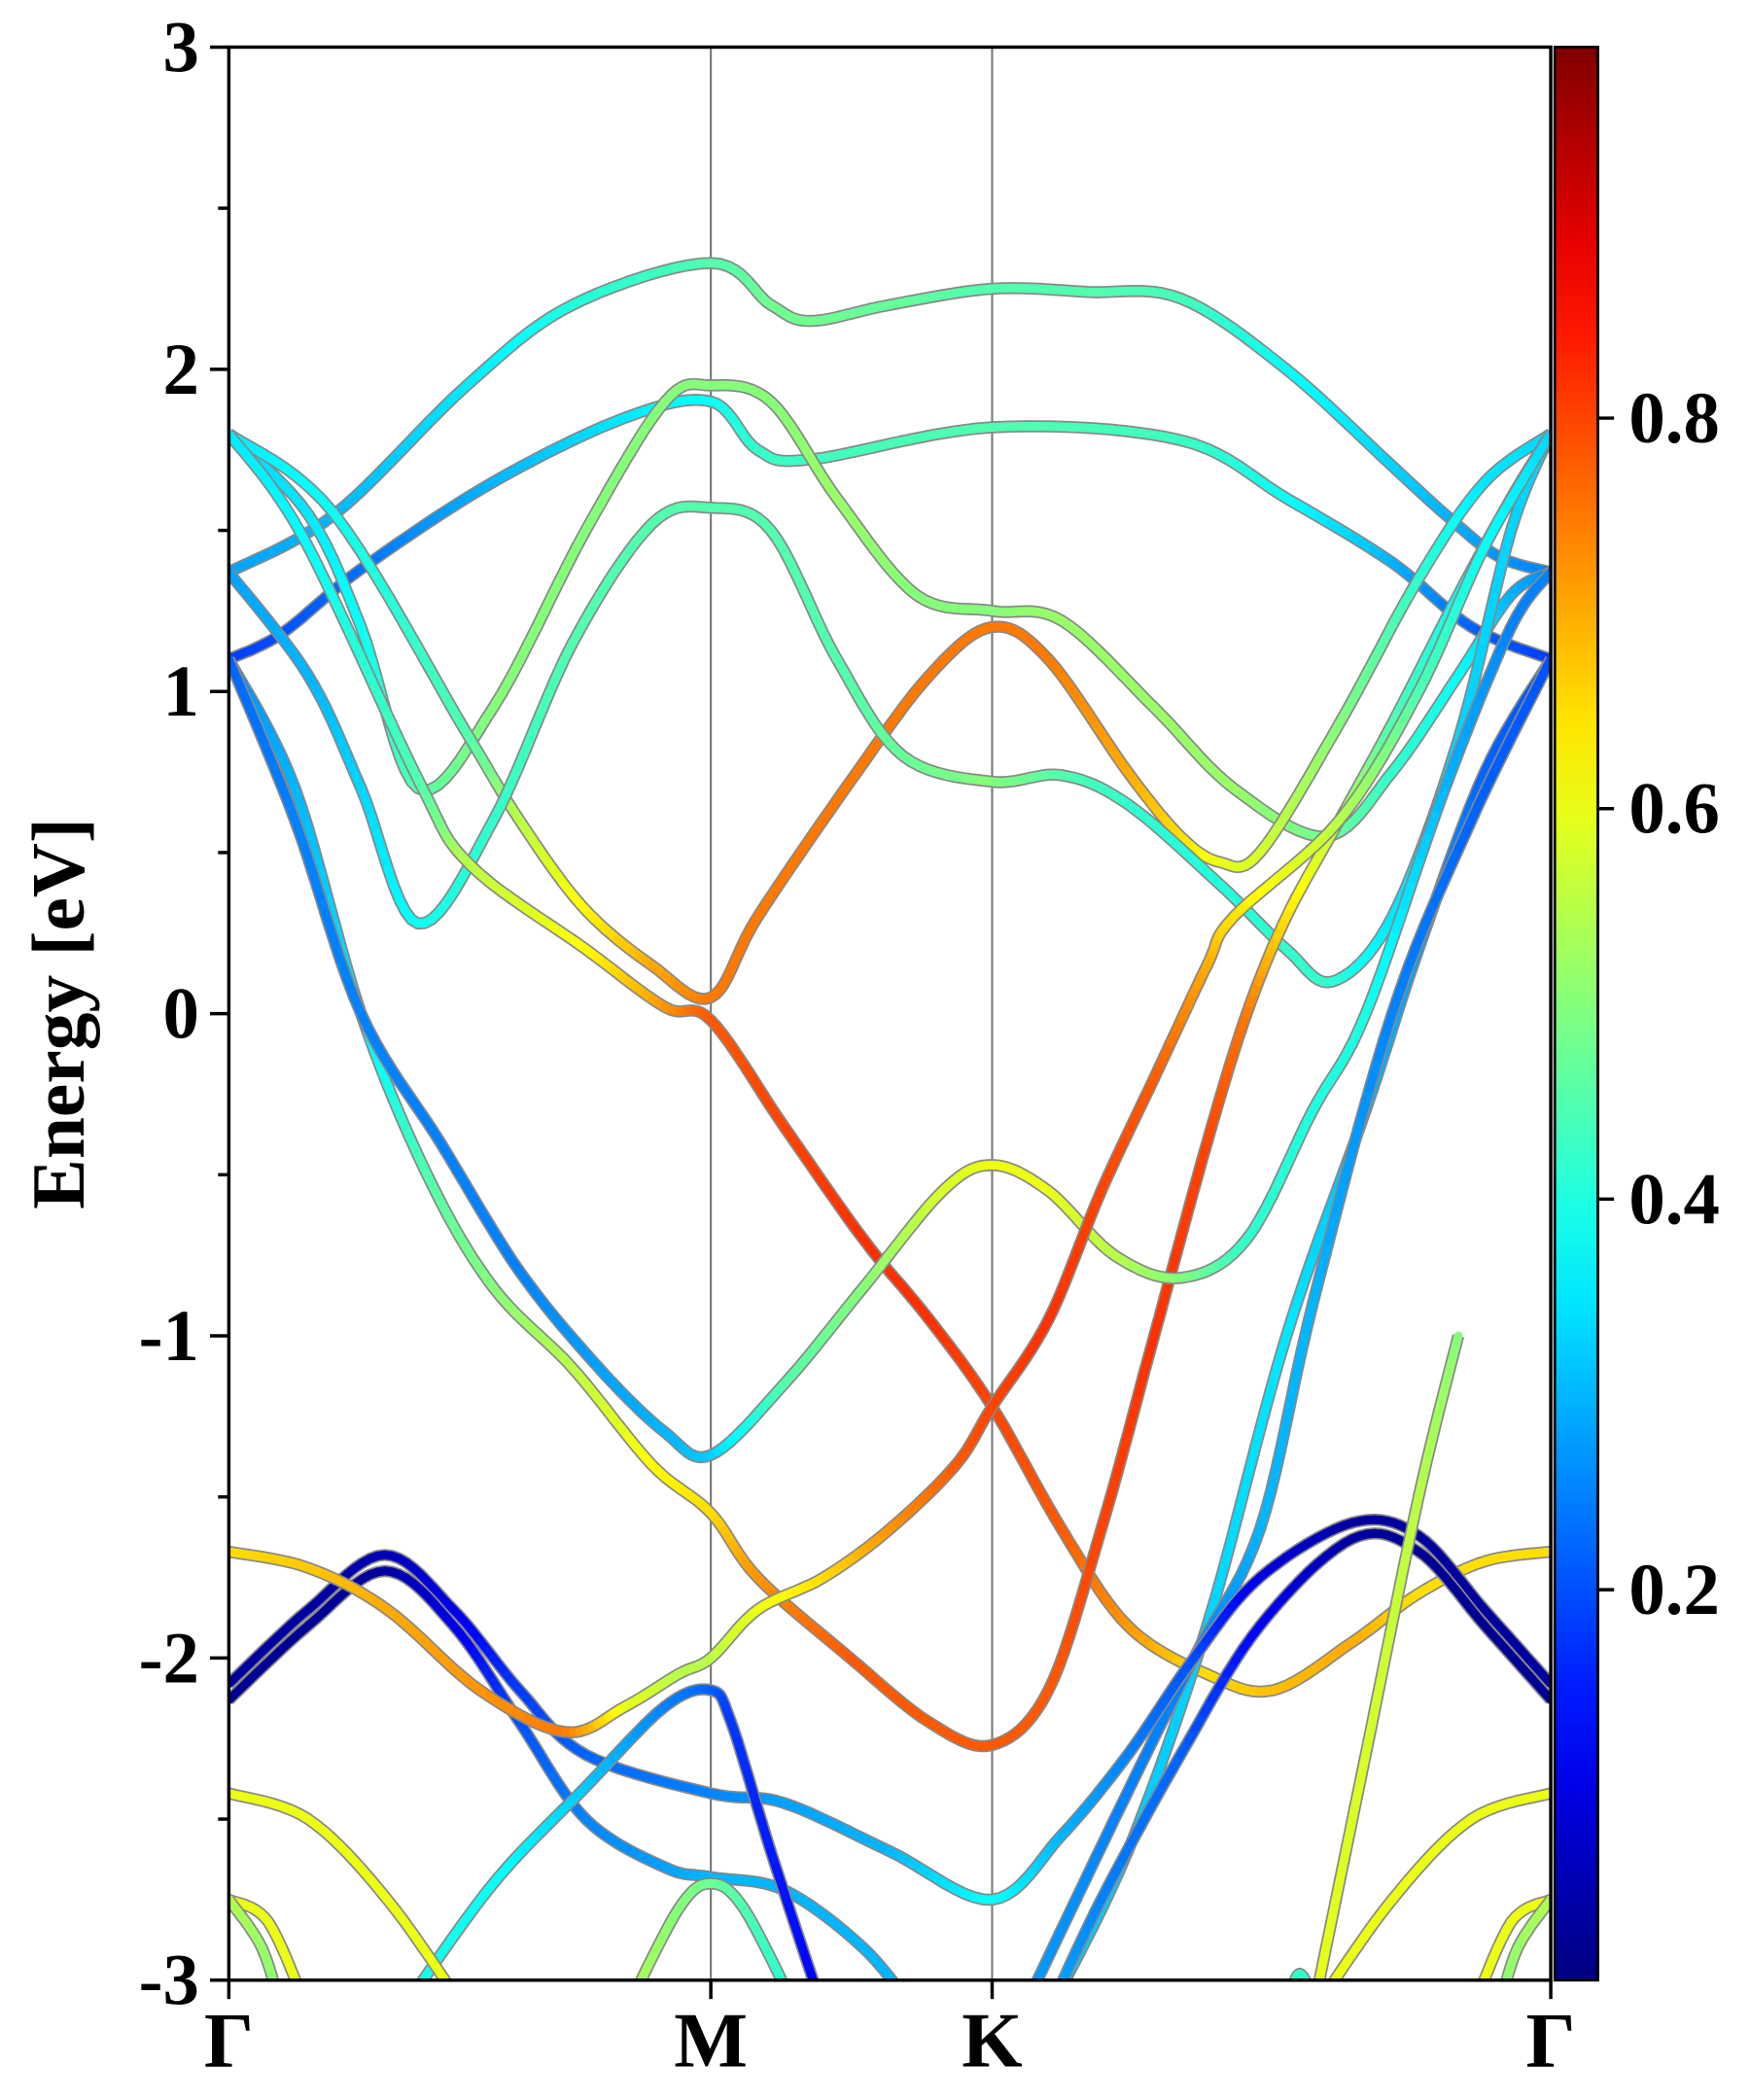  Describe the element at coordinates (992, 2040) in the screenshot. I see `x-tick-label: K` at that location.